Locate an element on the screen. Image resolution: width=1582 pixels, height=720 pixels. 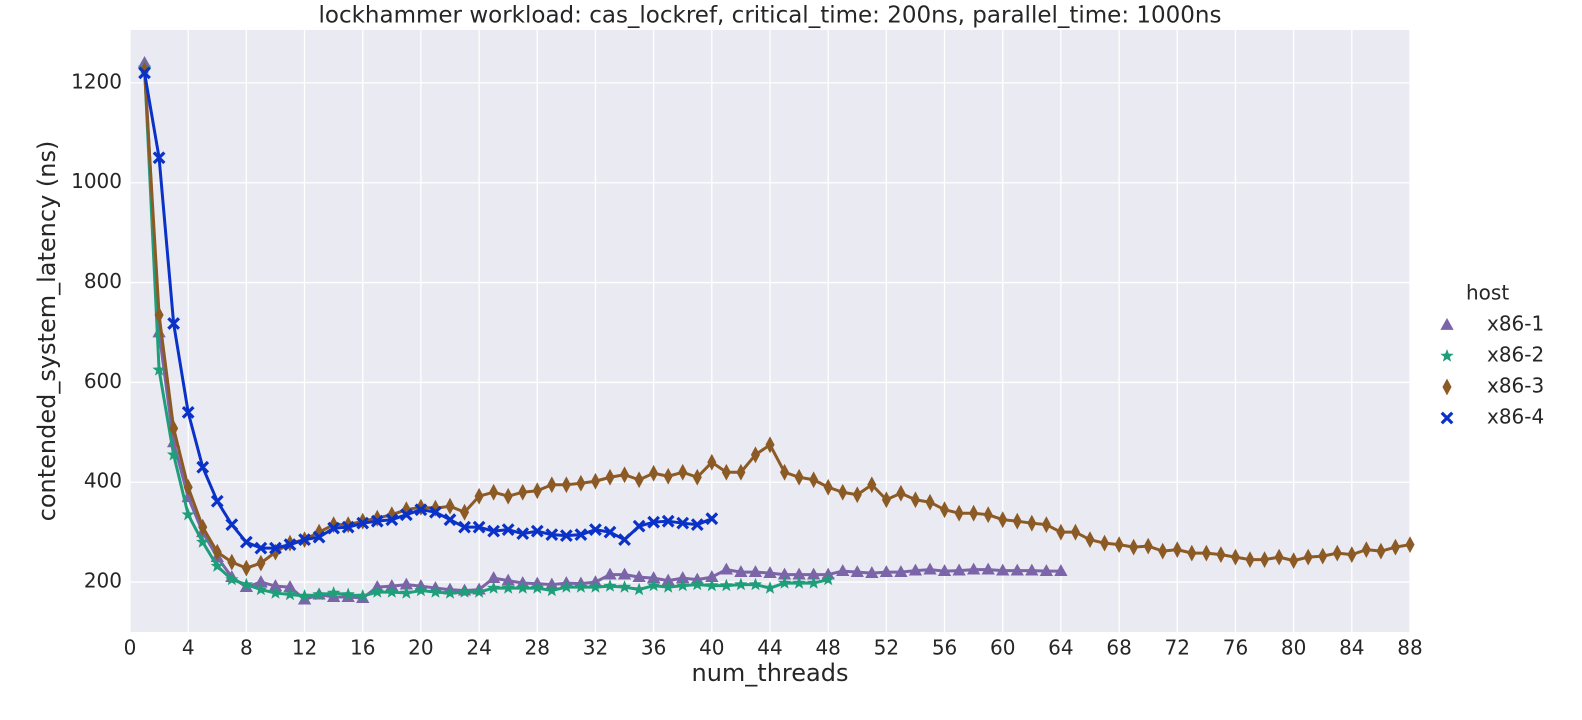
y-tick-label: 200 is located at coordinates (103, 581).